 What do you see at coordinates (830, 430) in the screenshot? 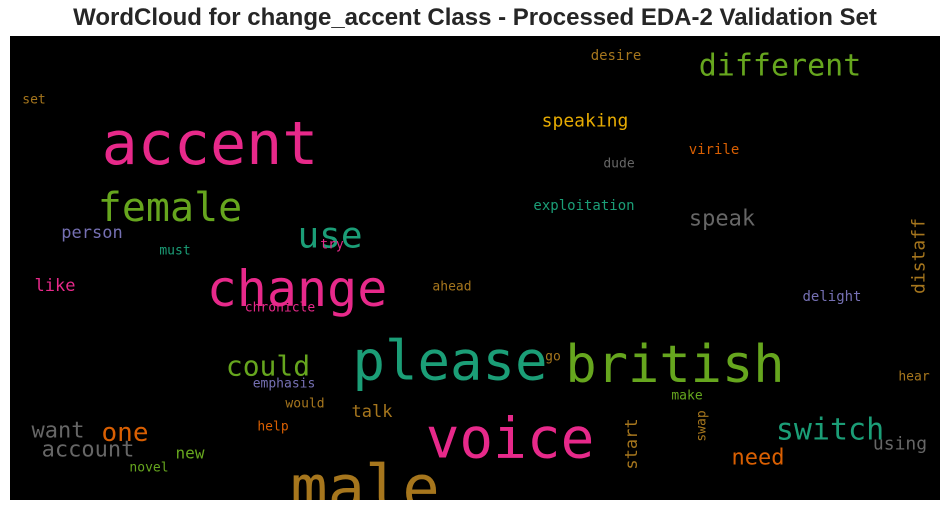
I see `word-switch: switch` at bounding box center [830, 430].